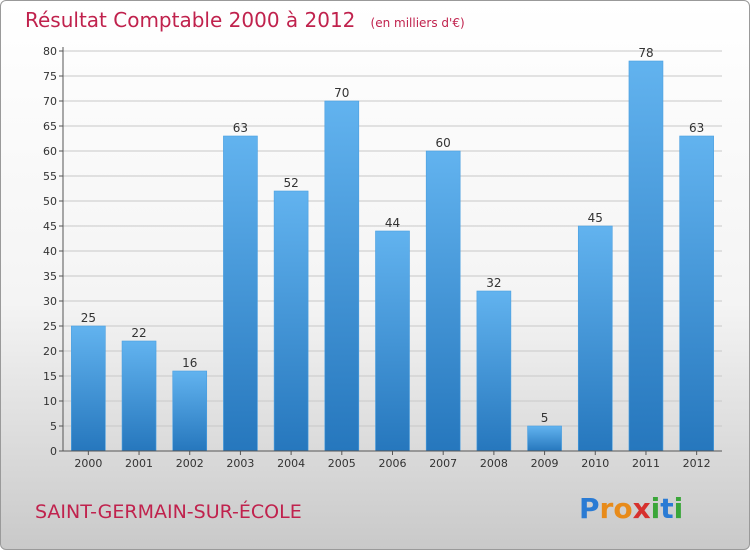 This screenshot has height=550, width=750. I want to click on x-tick-label: 2012, so click(697, 463).